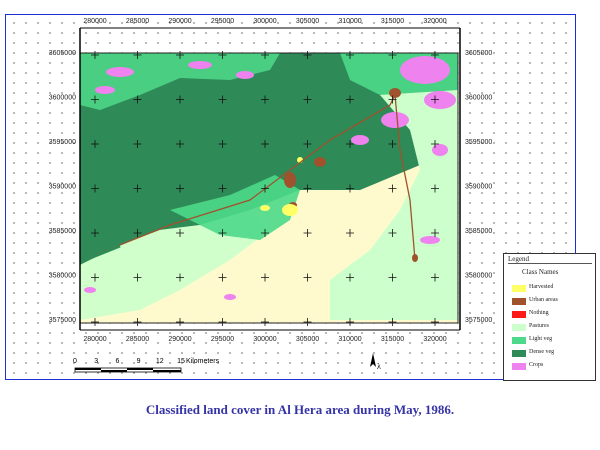 The height and width of the screenshot is (450, 600). What do you see at coordinates (541, 339) in the screenshot?
I see `legend-label: Light veg` at bounding box center [541, 339].